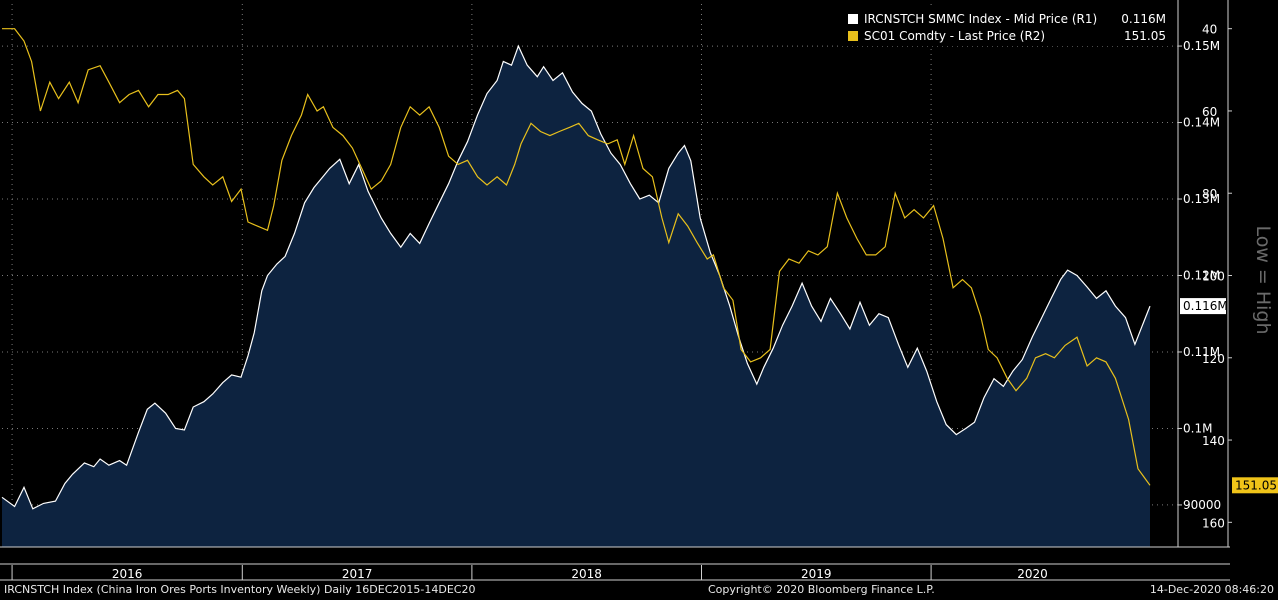  I want to click on axis-title-low-high: Low = High, so click(1263, 280).